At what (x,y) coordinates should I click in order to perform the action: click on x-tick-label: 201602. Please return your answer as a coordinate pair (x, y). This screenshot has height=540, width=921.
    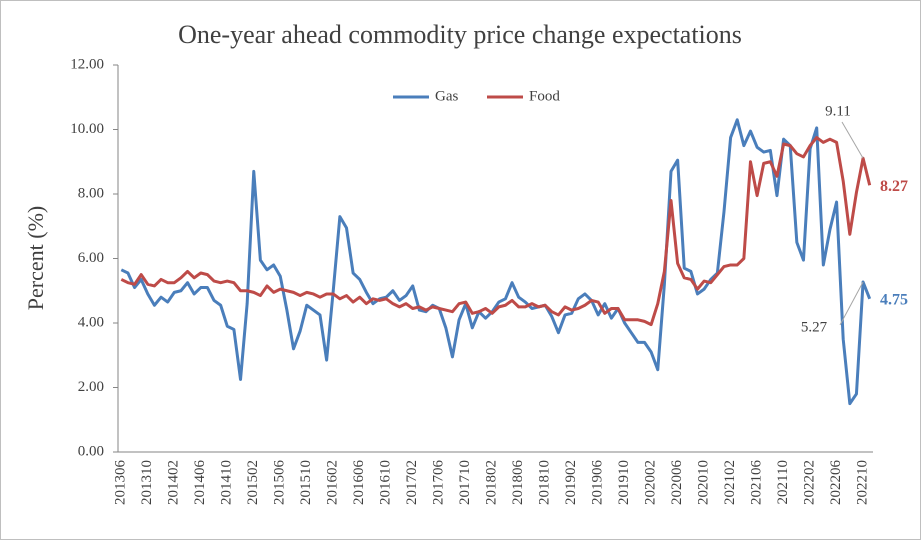
    Looking at the image, I should click on (333, 482).